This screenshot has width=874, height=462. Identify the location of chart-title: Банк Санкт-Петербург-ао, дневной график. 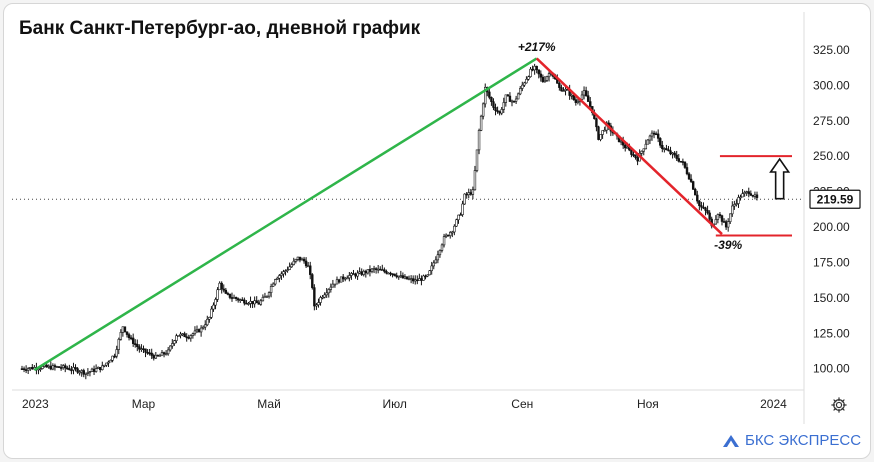
(220, 28).